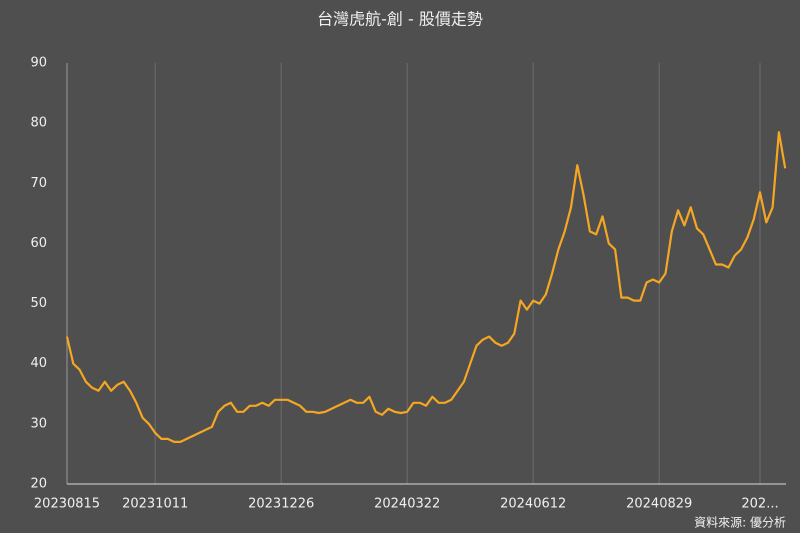 The image size is (800, 533). I want to click on y-tick-label: 50, so click(38, 303).